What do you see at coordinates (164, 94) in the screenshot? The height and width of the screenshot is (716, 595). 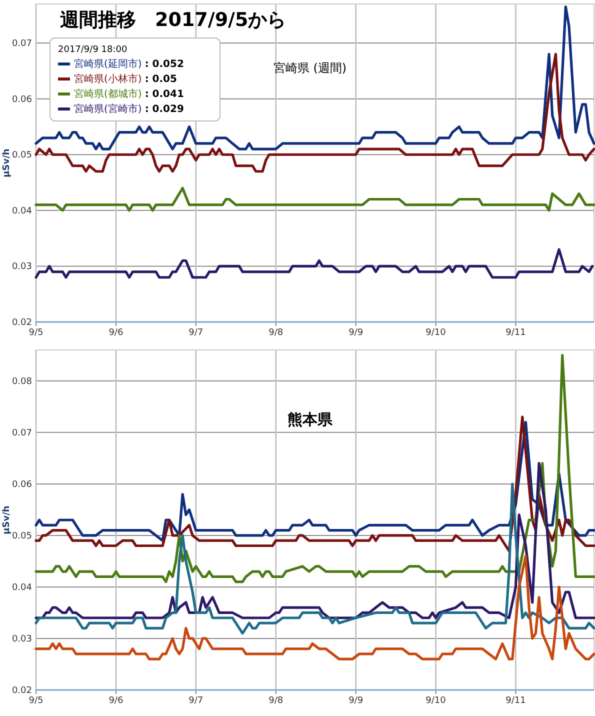 I see `annotation: : 0.041` at bounding box center [164, 94].